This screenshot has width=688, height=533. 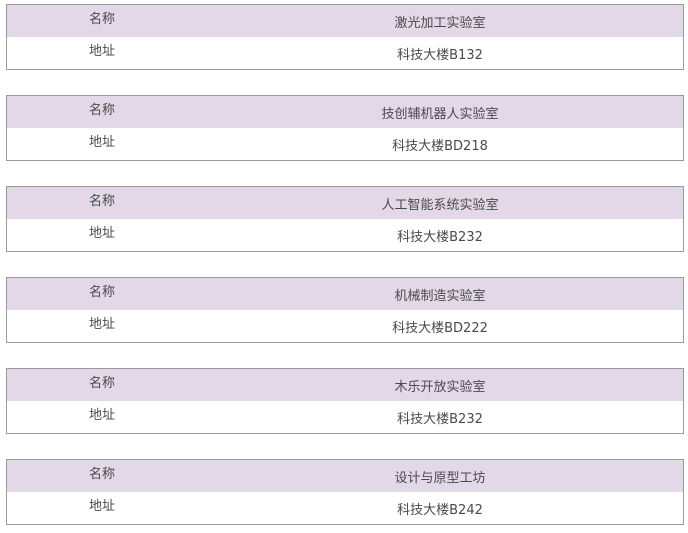 I want to click on lab-address: 科技大楼BD218, so click(x=440, y=146).